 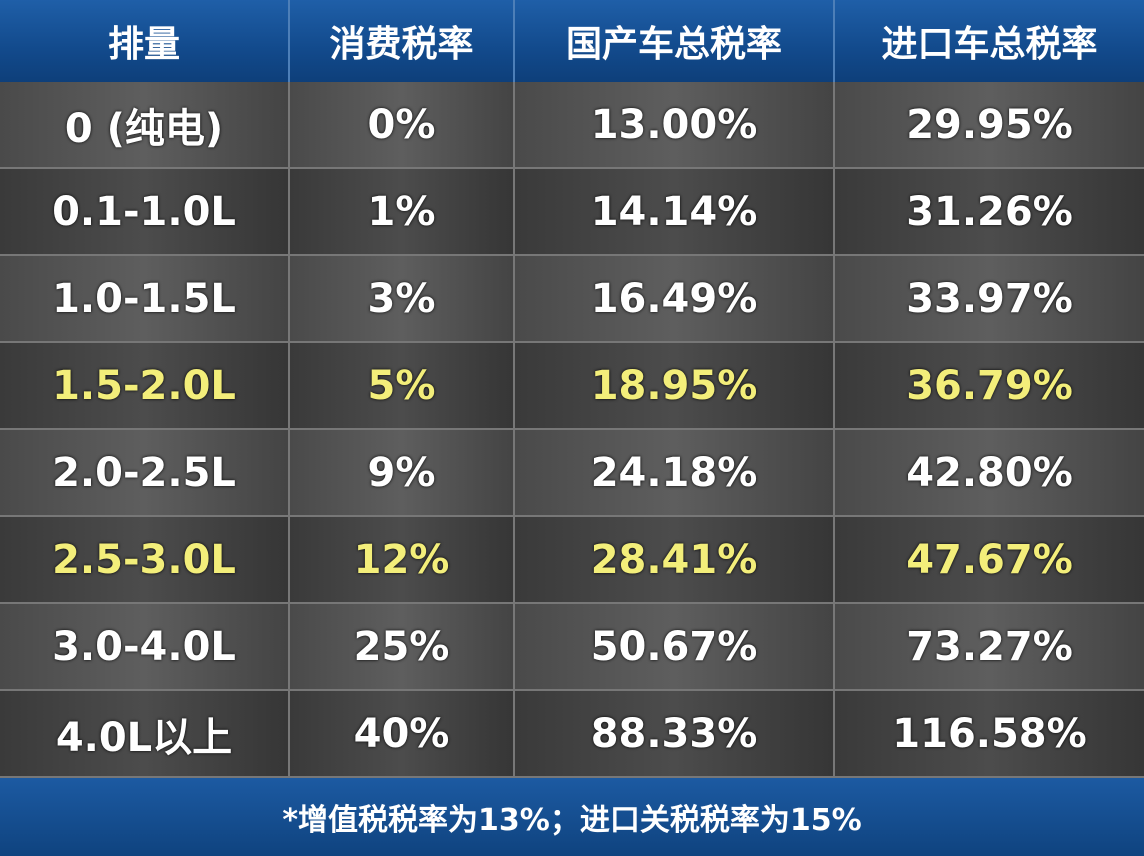 I want to click on table-cell: 4.0L以上, so click(x=145, y=734).